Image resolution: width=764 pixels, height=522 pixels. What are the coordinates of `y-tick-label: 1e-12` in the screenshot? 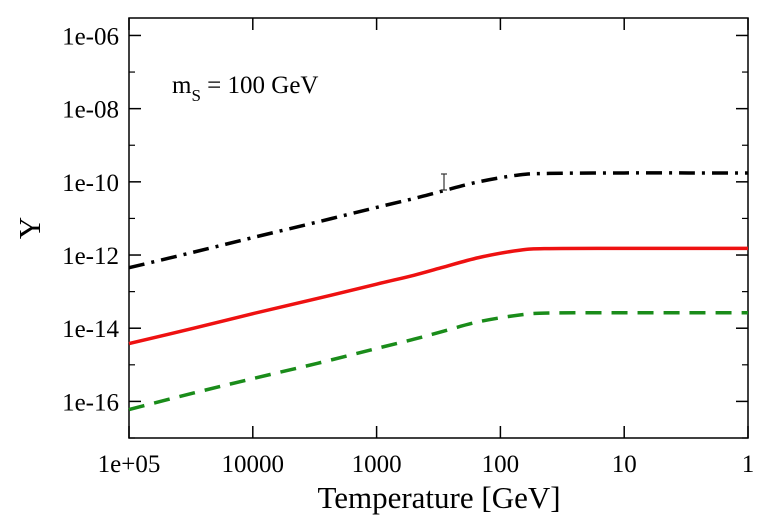 It's located at (90, 256).